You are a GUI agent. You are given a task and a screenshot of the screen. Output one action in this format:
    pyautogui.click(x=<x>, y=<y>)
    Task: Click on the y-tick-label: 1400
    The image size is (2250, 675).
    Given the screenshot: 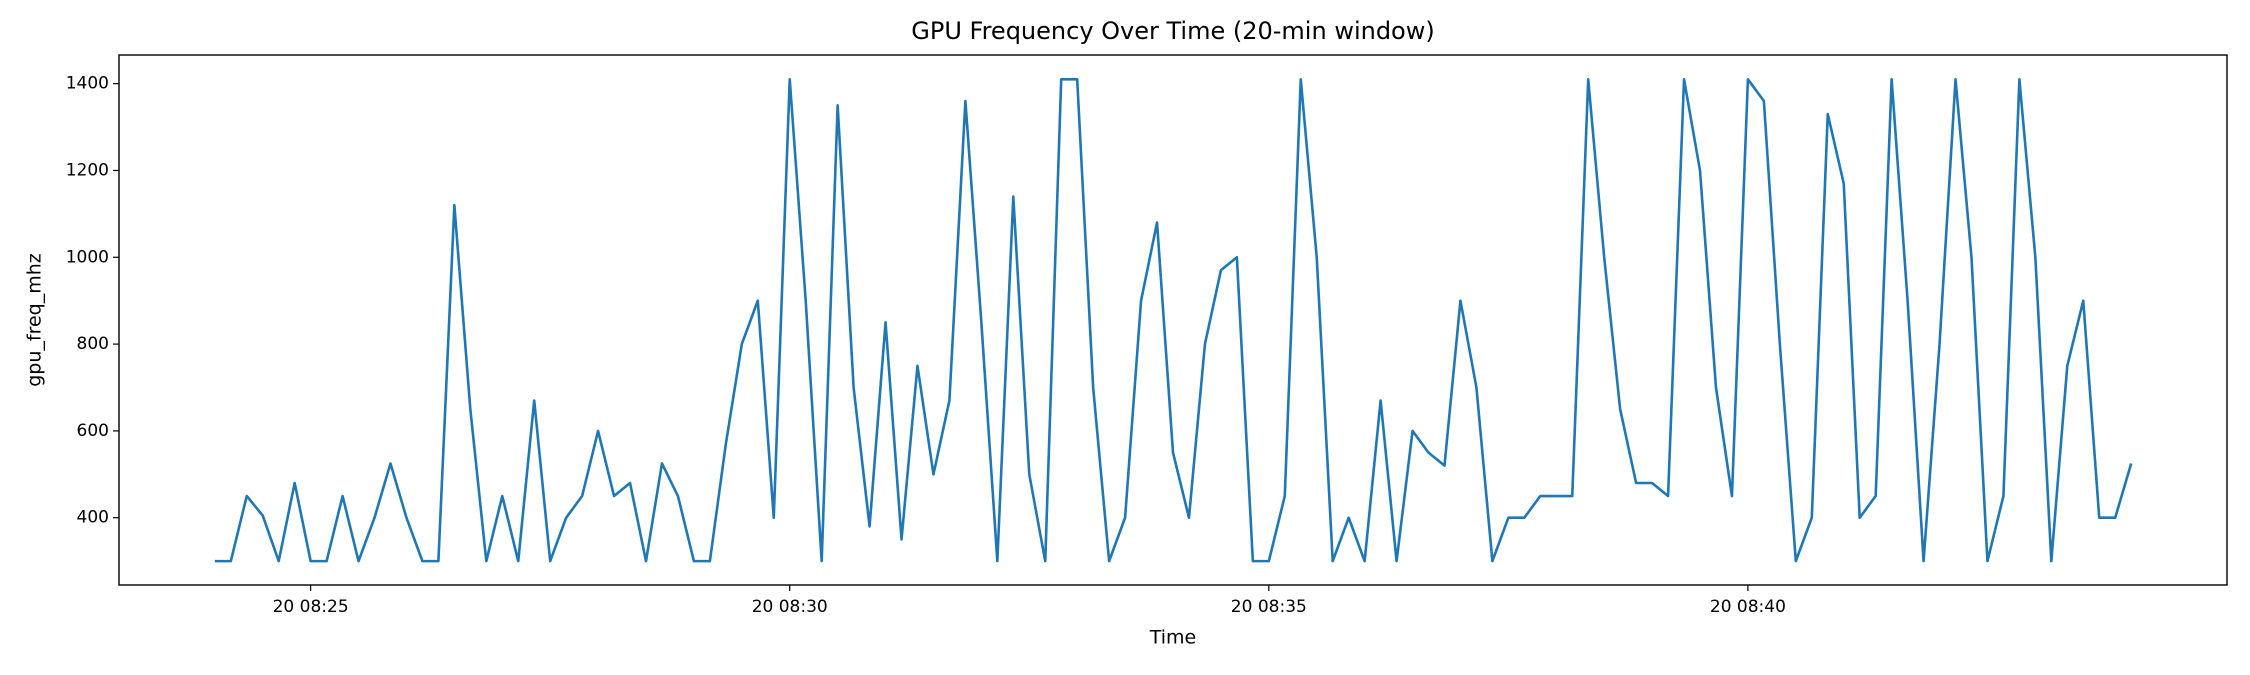 What is the action you would take?
    pyautogui.click(x=87, y=84)
    